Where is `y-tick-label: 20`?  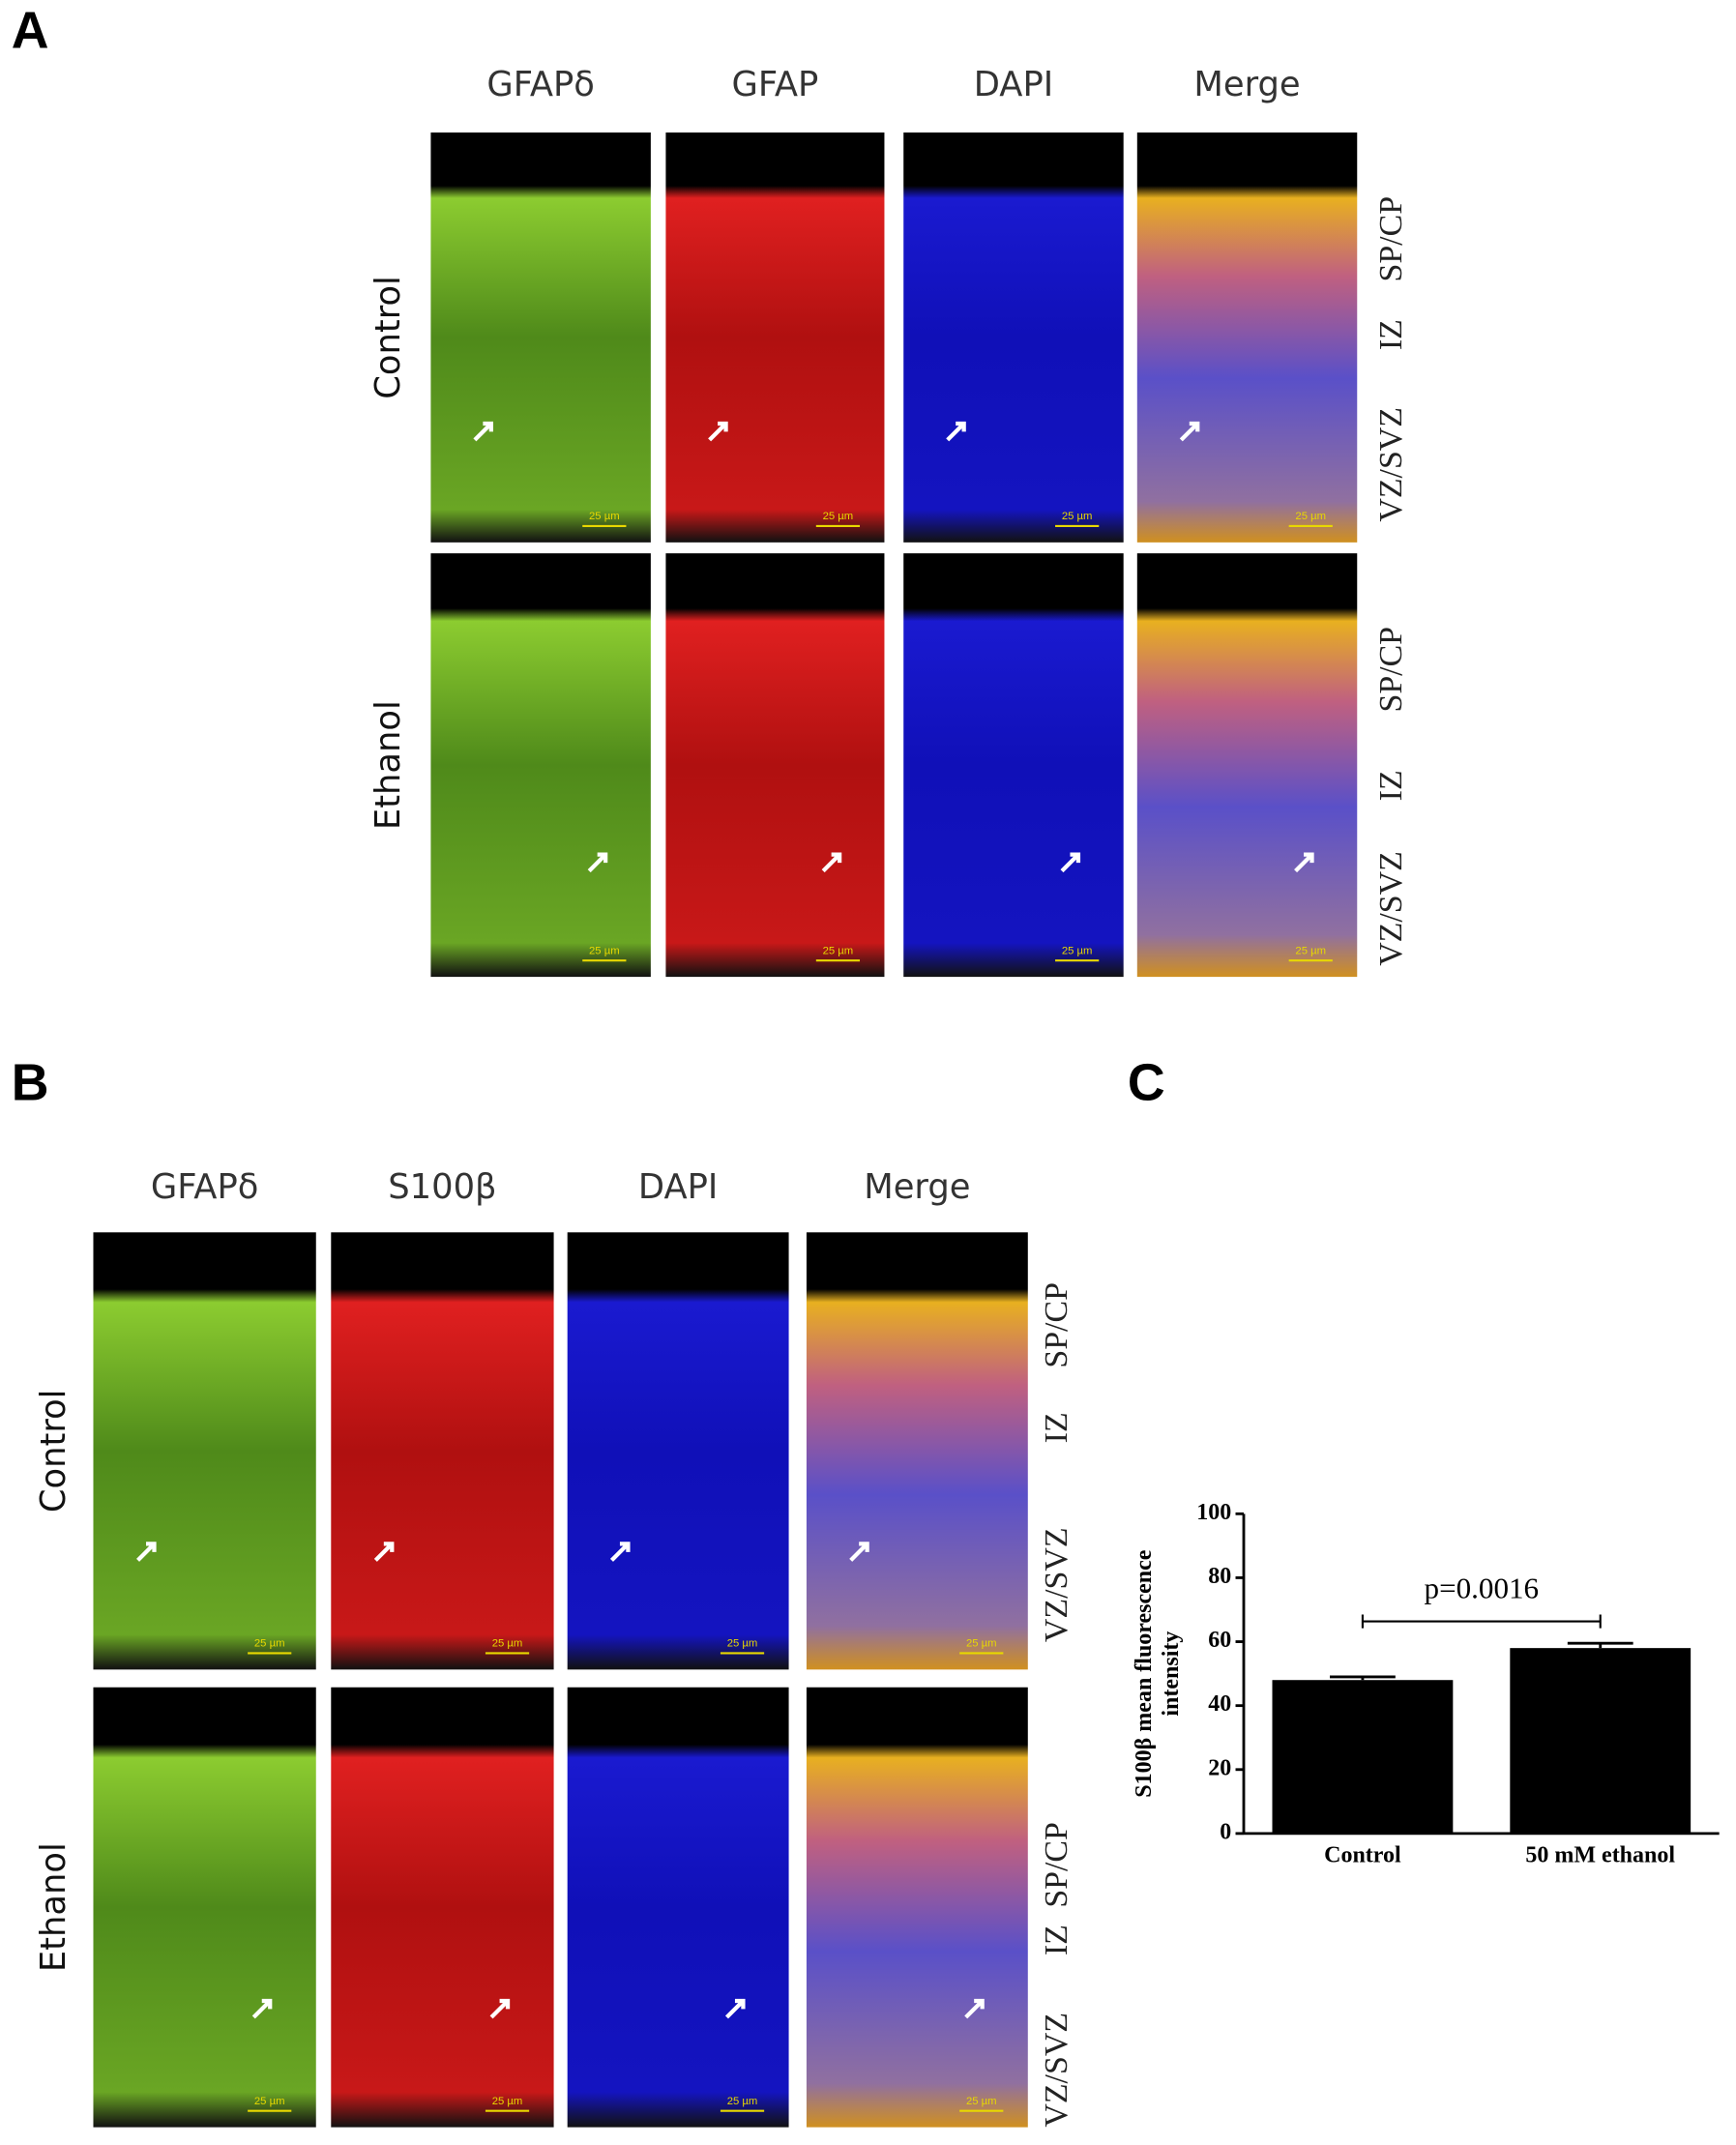 y-tick-label: 20 is located at coordinates (1219, 1767).